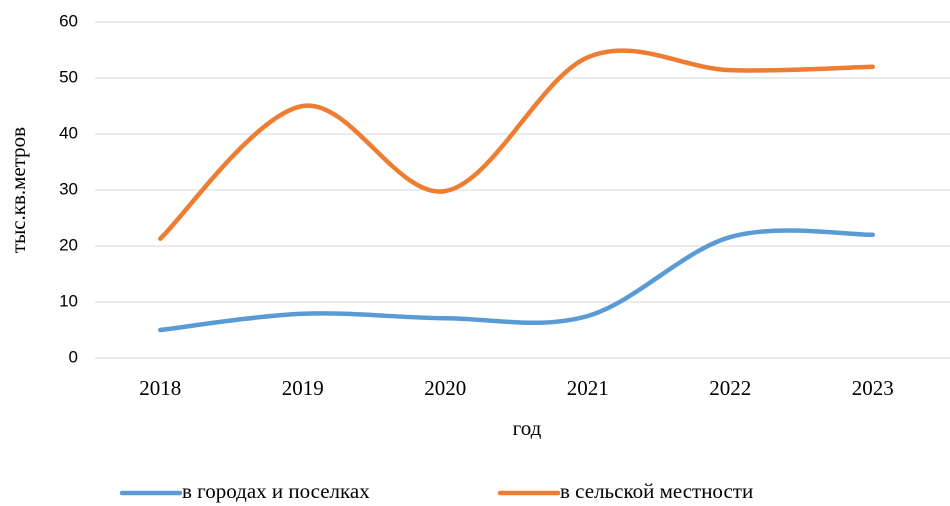  What do you see at coordinates (68, 20) in the screenshot?
I see `y-tick-label: 60` at bounding box center [68, 20].